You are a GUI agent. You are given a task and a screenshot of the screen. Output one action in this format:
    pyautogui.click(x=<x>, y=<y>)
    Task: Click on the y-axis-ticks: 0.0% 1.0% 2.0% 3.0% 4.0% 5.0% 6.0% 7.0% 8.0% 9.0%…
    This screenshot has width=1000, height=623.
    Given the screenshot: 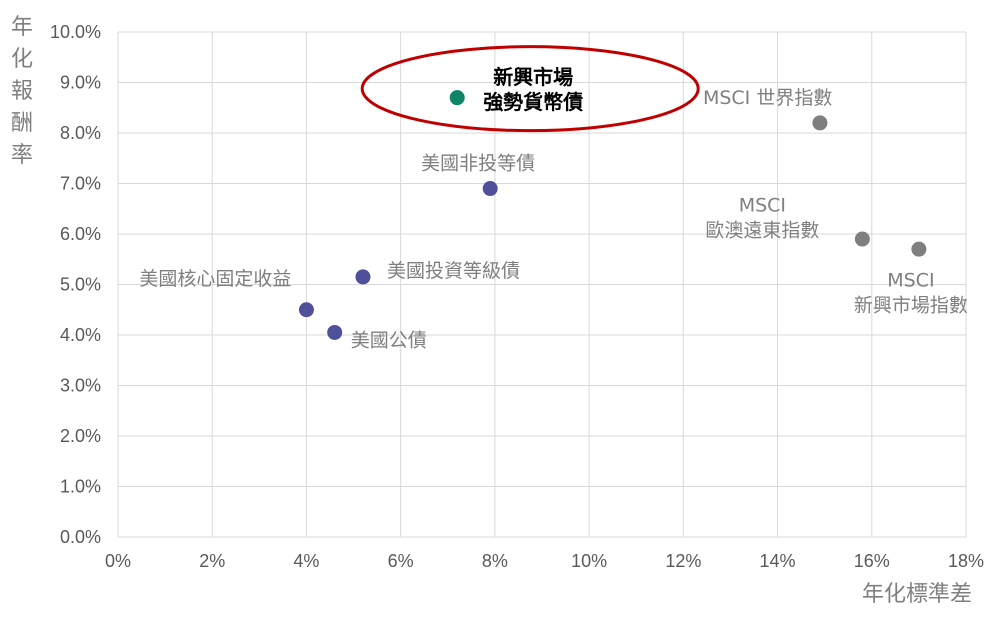 What is the action you would take?
    pyautogui.click(x=75, y=284)
    